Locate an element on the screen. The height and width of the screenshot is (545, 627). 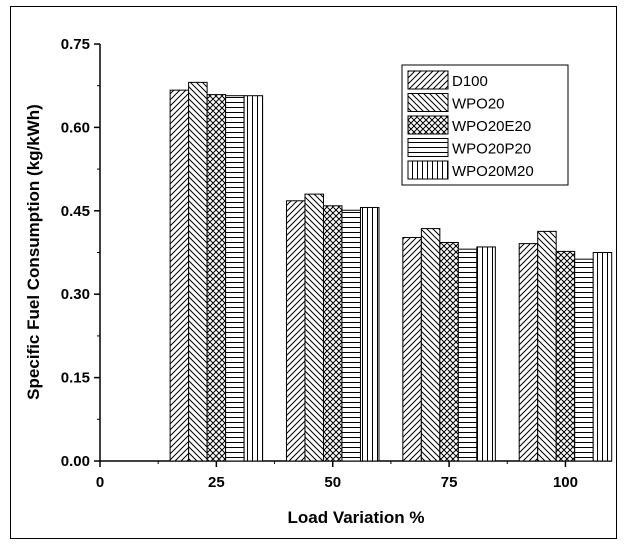
legend: D100 WPO20 WPO20E20 WPO20P20 WPO20M20 is located at coordinates (485, 125).